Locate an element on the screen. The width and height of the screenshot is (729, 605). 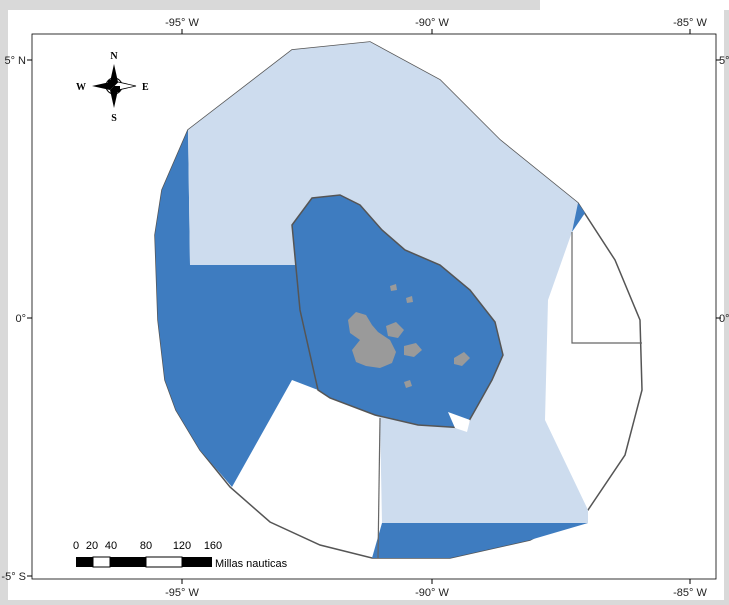
island-santiago is located at coordinates (395, 330).